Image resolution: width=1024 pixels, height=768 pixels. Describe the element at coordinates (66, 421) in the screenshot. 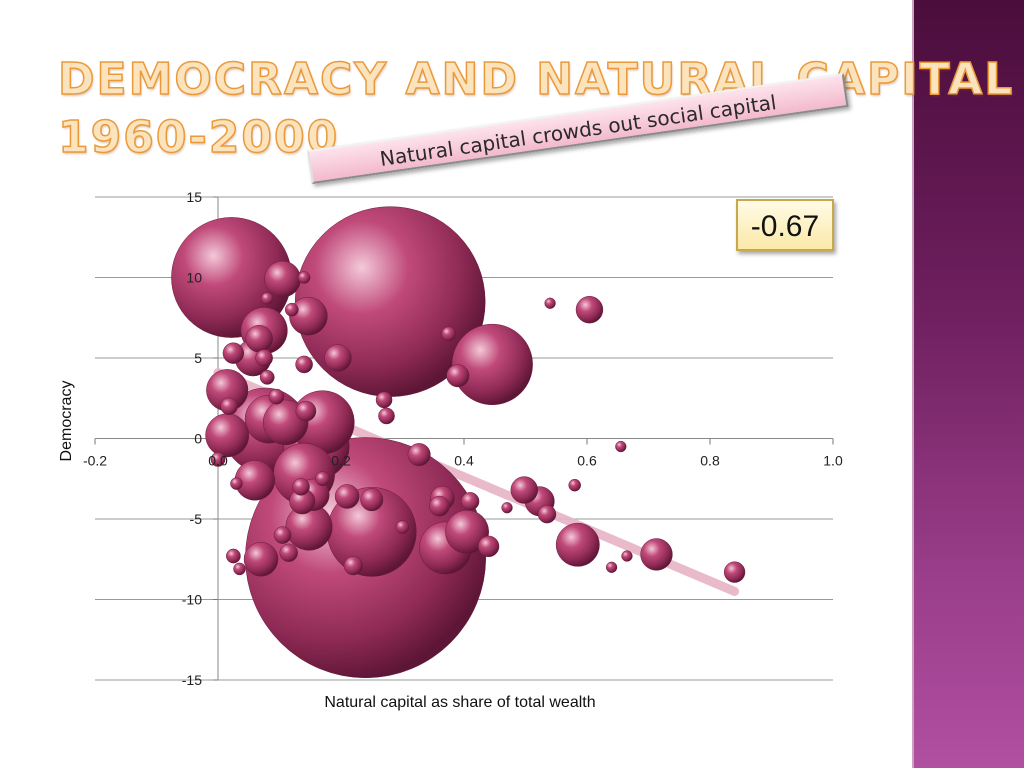

I see `y-axis-title: Democracy` at that location.